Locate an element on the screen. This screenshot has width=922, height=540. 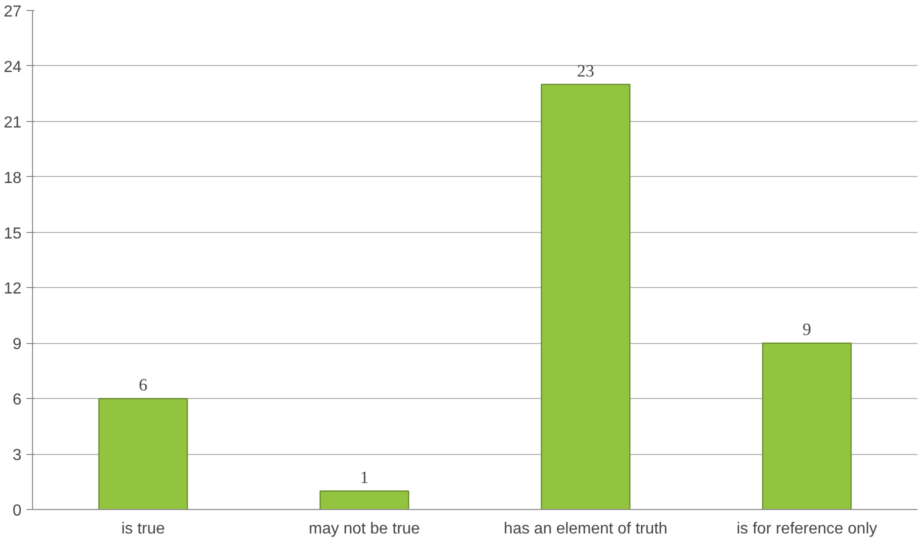
y-tick-label: 21 is located at coordinates (13, 123).